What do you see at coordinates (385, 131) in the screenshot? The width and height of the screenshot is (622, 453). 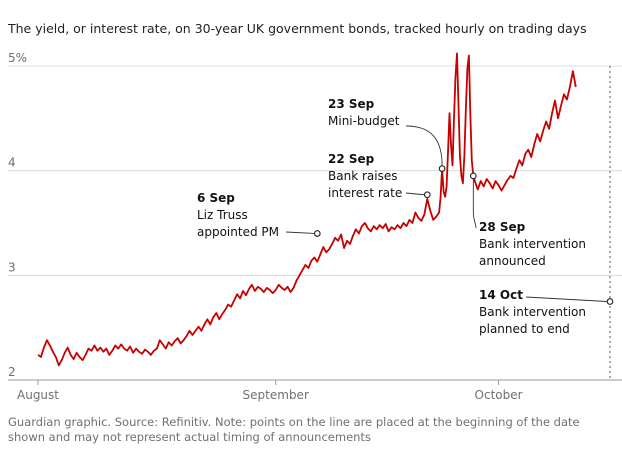 I see `annotation-23-sep: 23 Sep Mini-budget` at bounding box center [385, 131].